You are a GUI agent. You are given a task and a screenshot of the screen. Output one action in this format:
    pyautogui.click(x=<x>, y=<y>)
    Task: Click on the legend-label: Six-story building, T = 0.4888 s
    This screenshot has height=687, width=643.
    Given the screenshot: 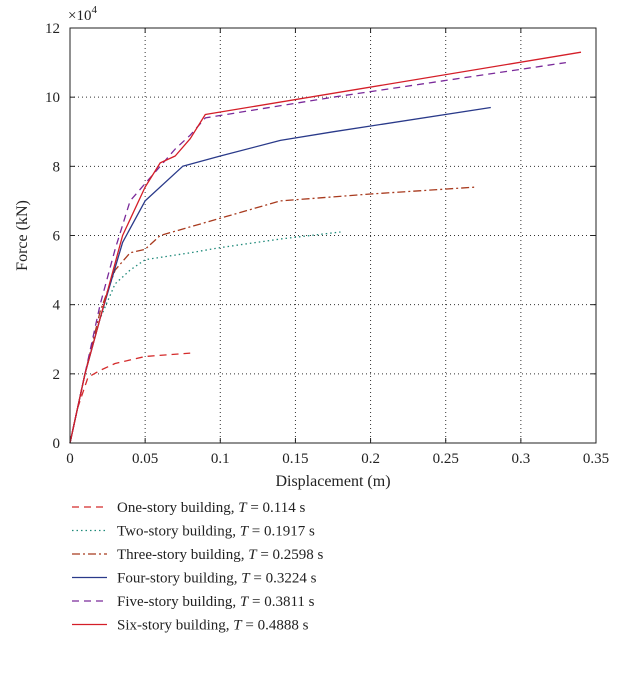 What is the action you would take?
    pyautogui.click(x=213, y=626)
    